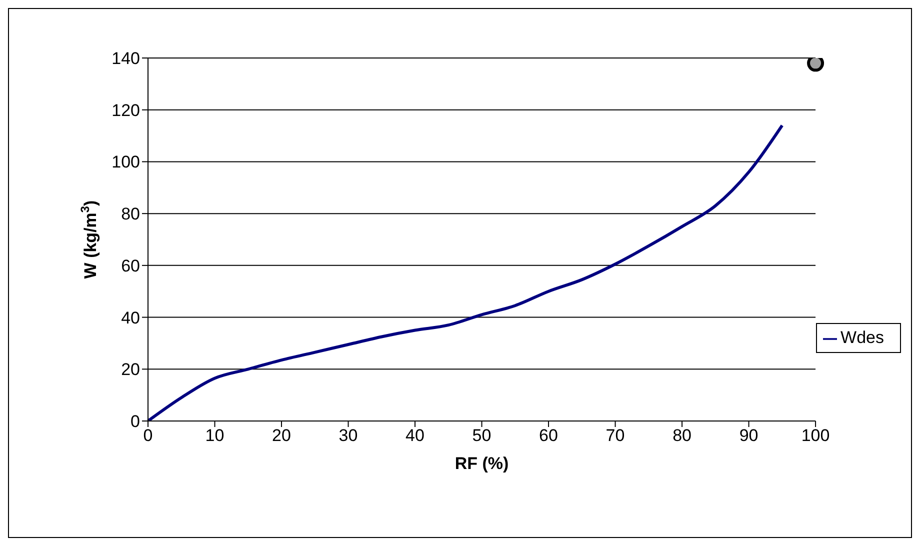 This screenshot has height=546, width=920. I want to click on y-tick-label: 120, so click(126, 110).